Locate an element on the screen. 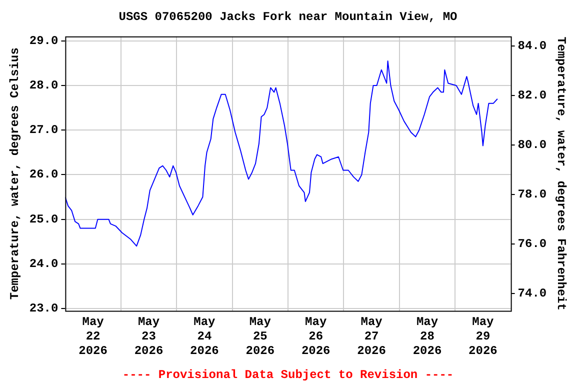  y-tick-label: 26.0 is located at coordinates (43, 175).